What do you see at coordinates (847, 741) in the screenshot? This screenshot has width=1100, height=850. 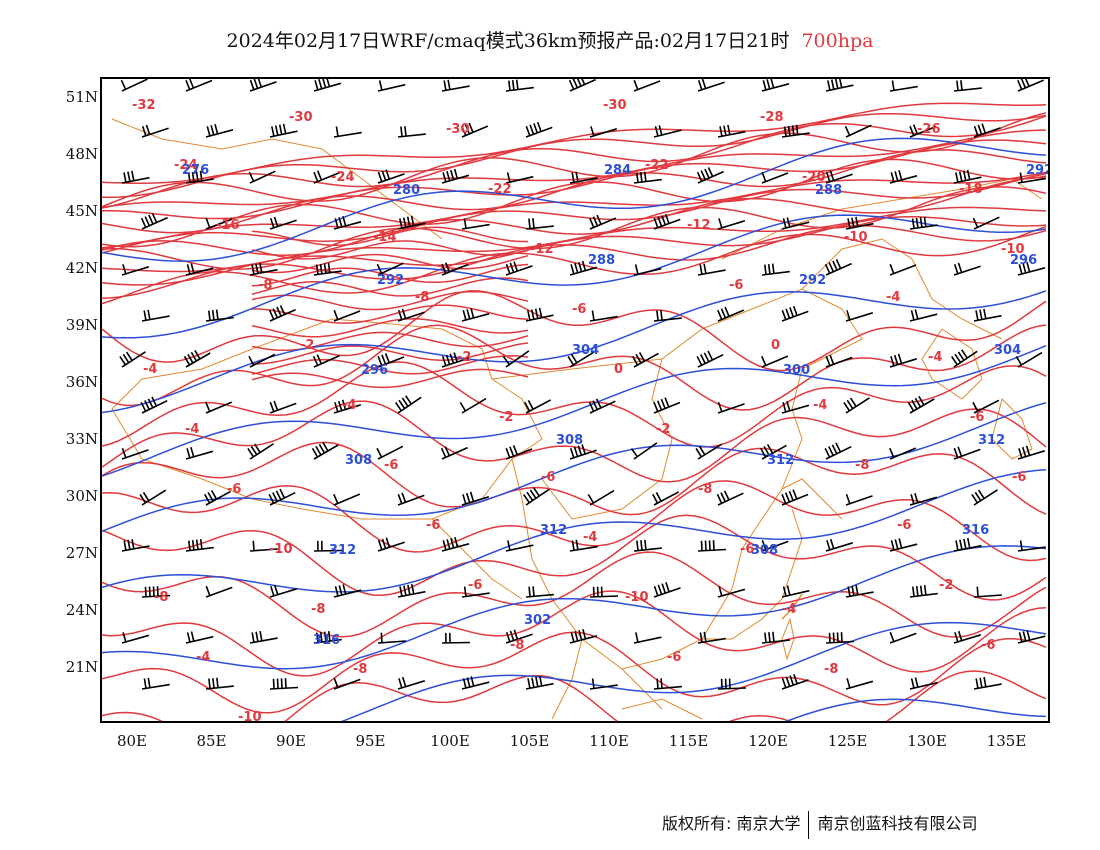 I see `lon-label: 125E` at bounding box center [847, 741].